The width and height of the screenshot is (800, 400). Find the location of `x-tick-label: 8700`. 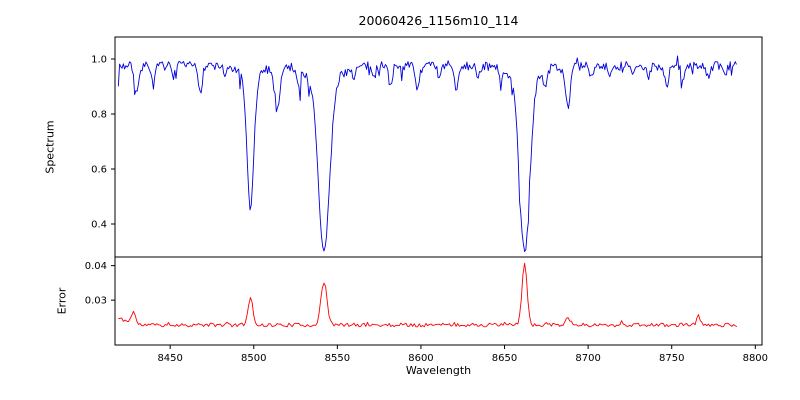

x-tick-label: 8700 is located at coordinates (587, 358).